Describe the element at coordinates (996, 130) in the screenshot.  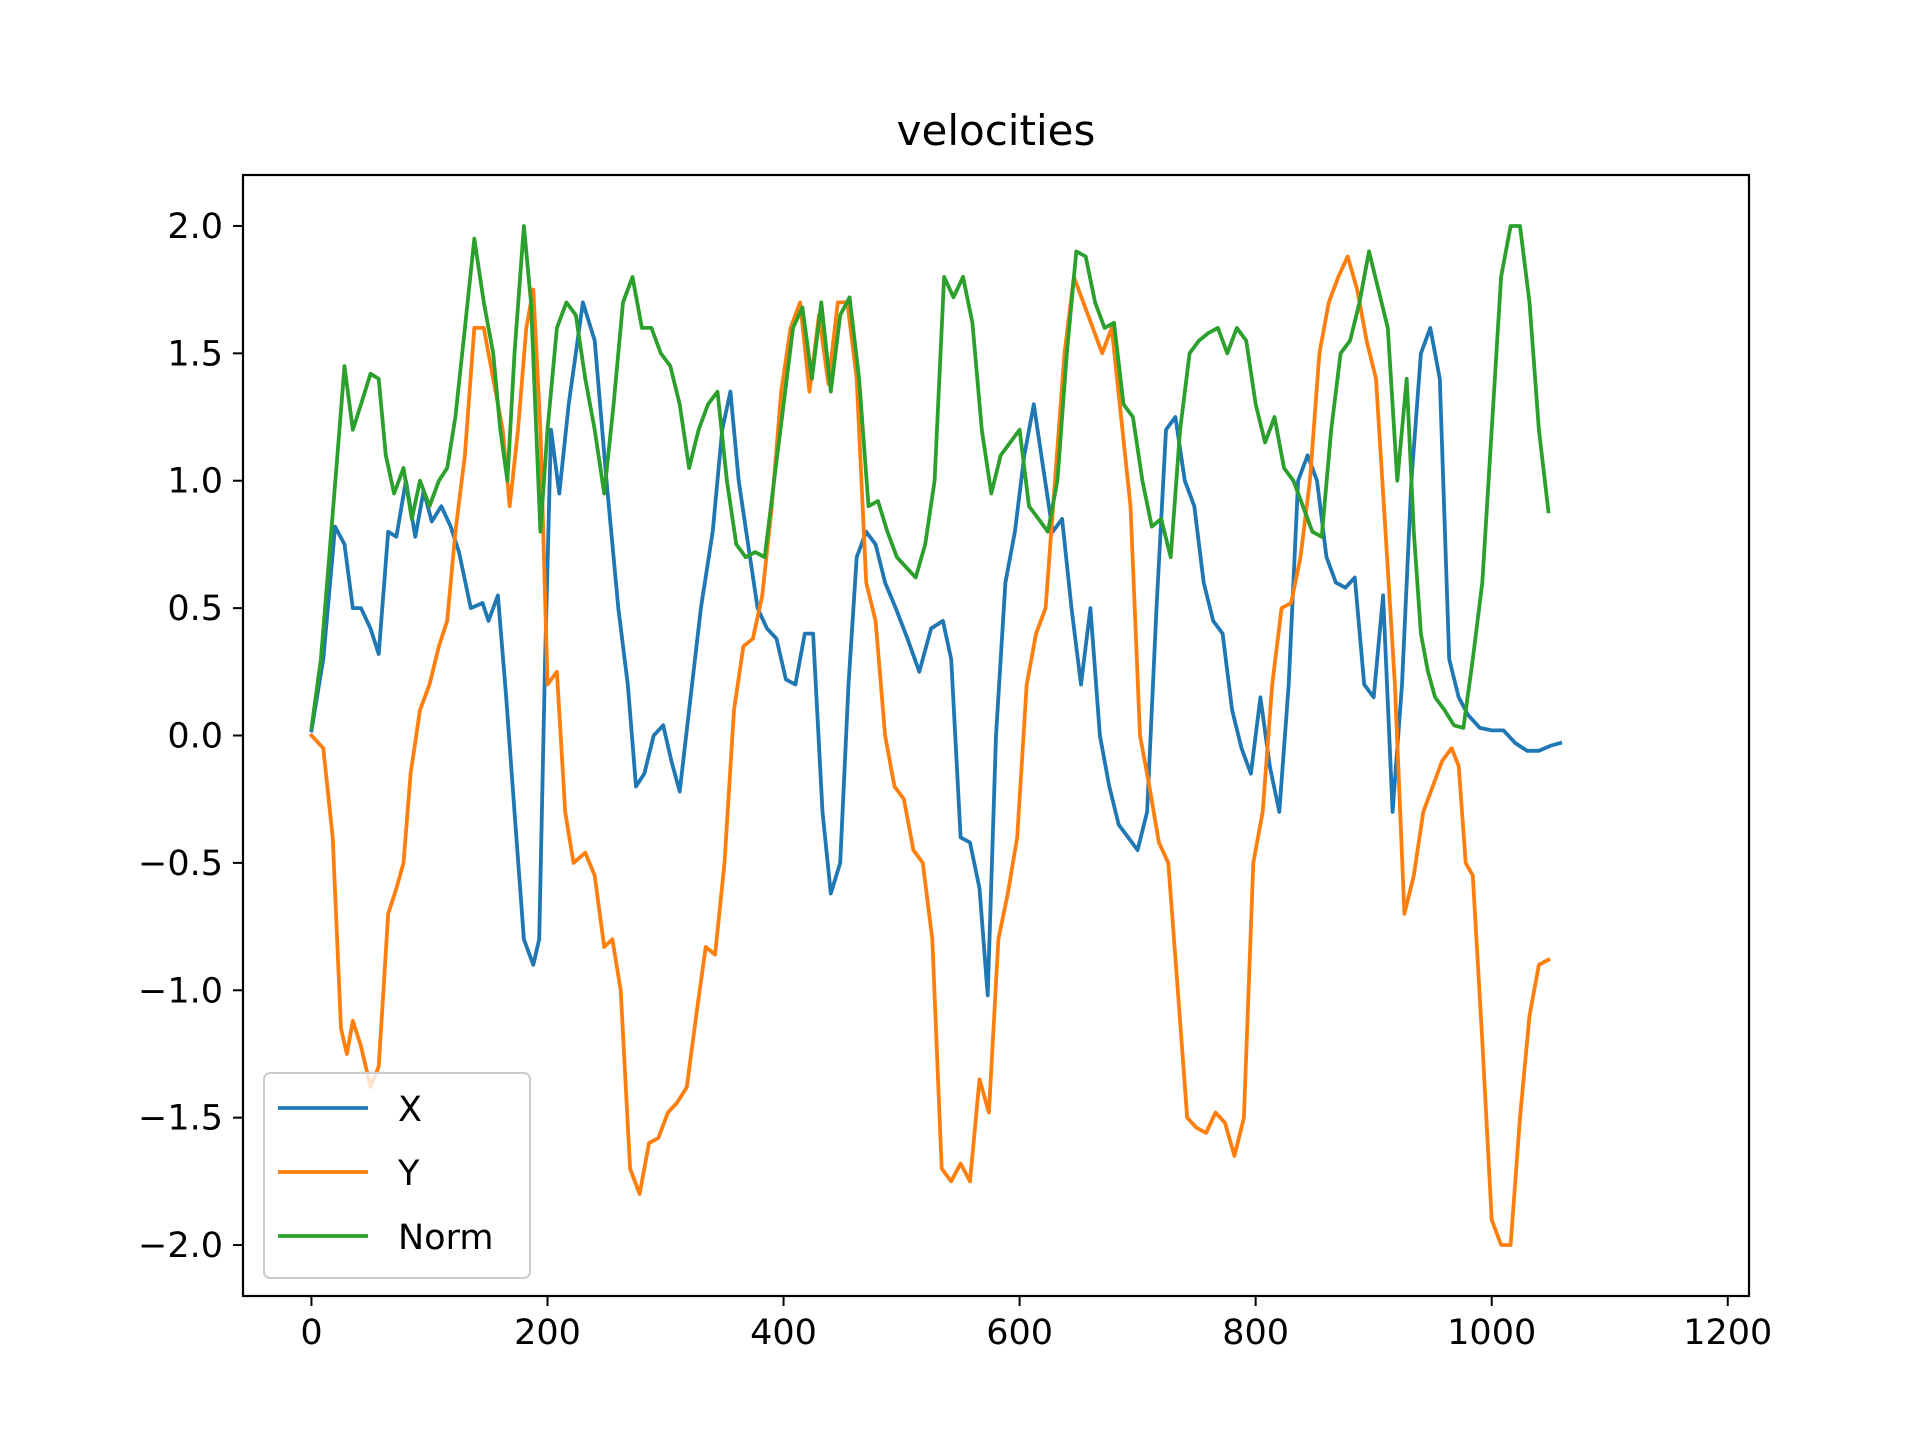
I see `chart-title: velocities` at that location.